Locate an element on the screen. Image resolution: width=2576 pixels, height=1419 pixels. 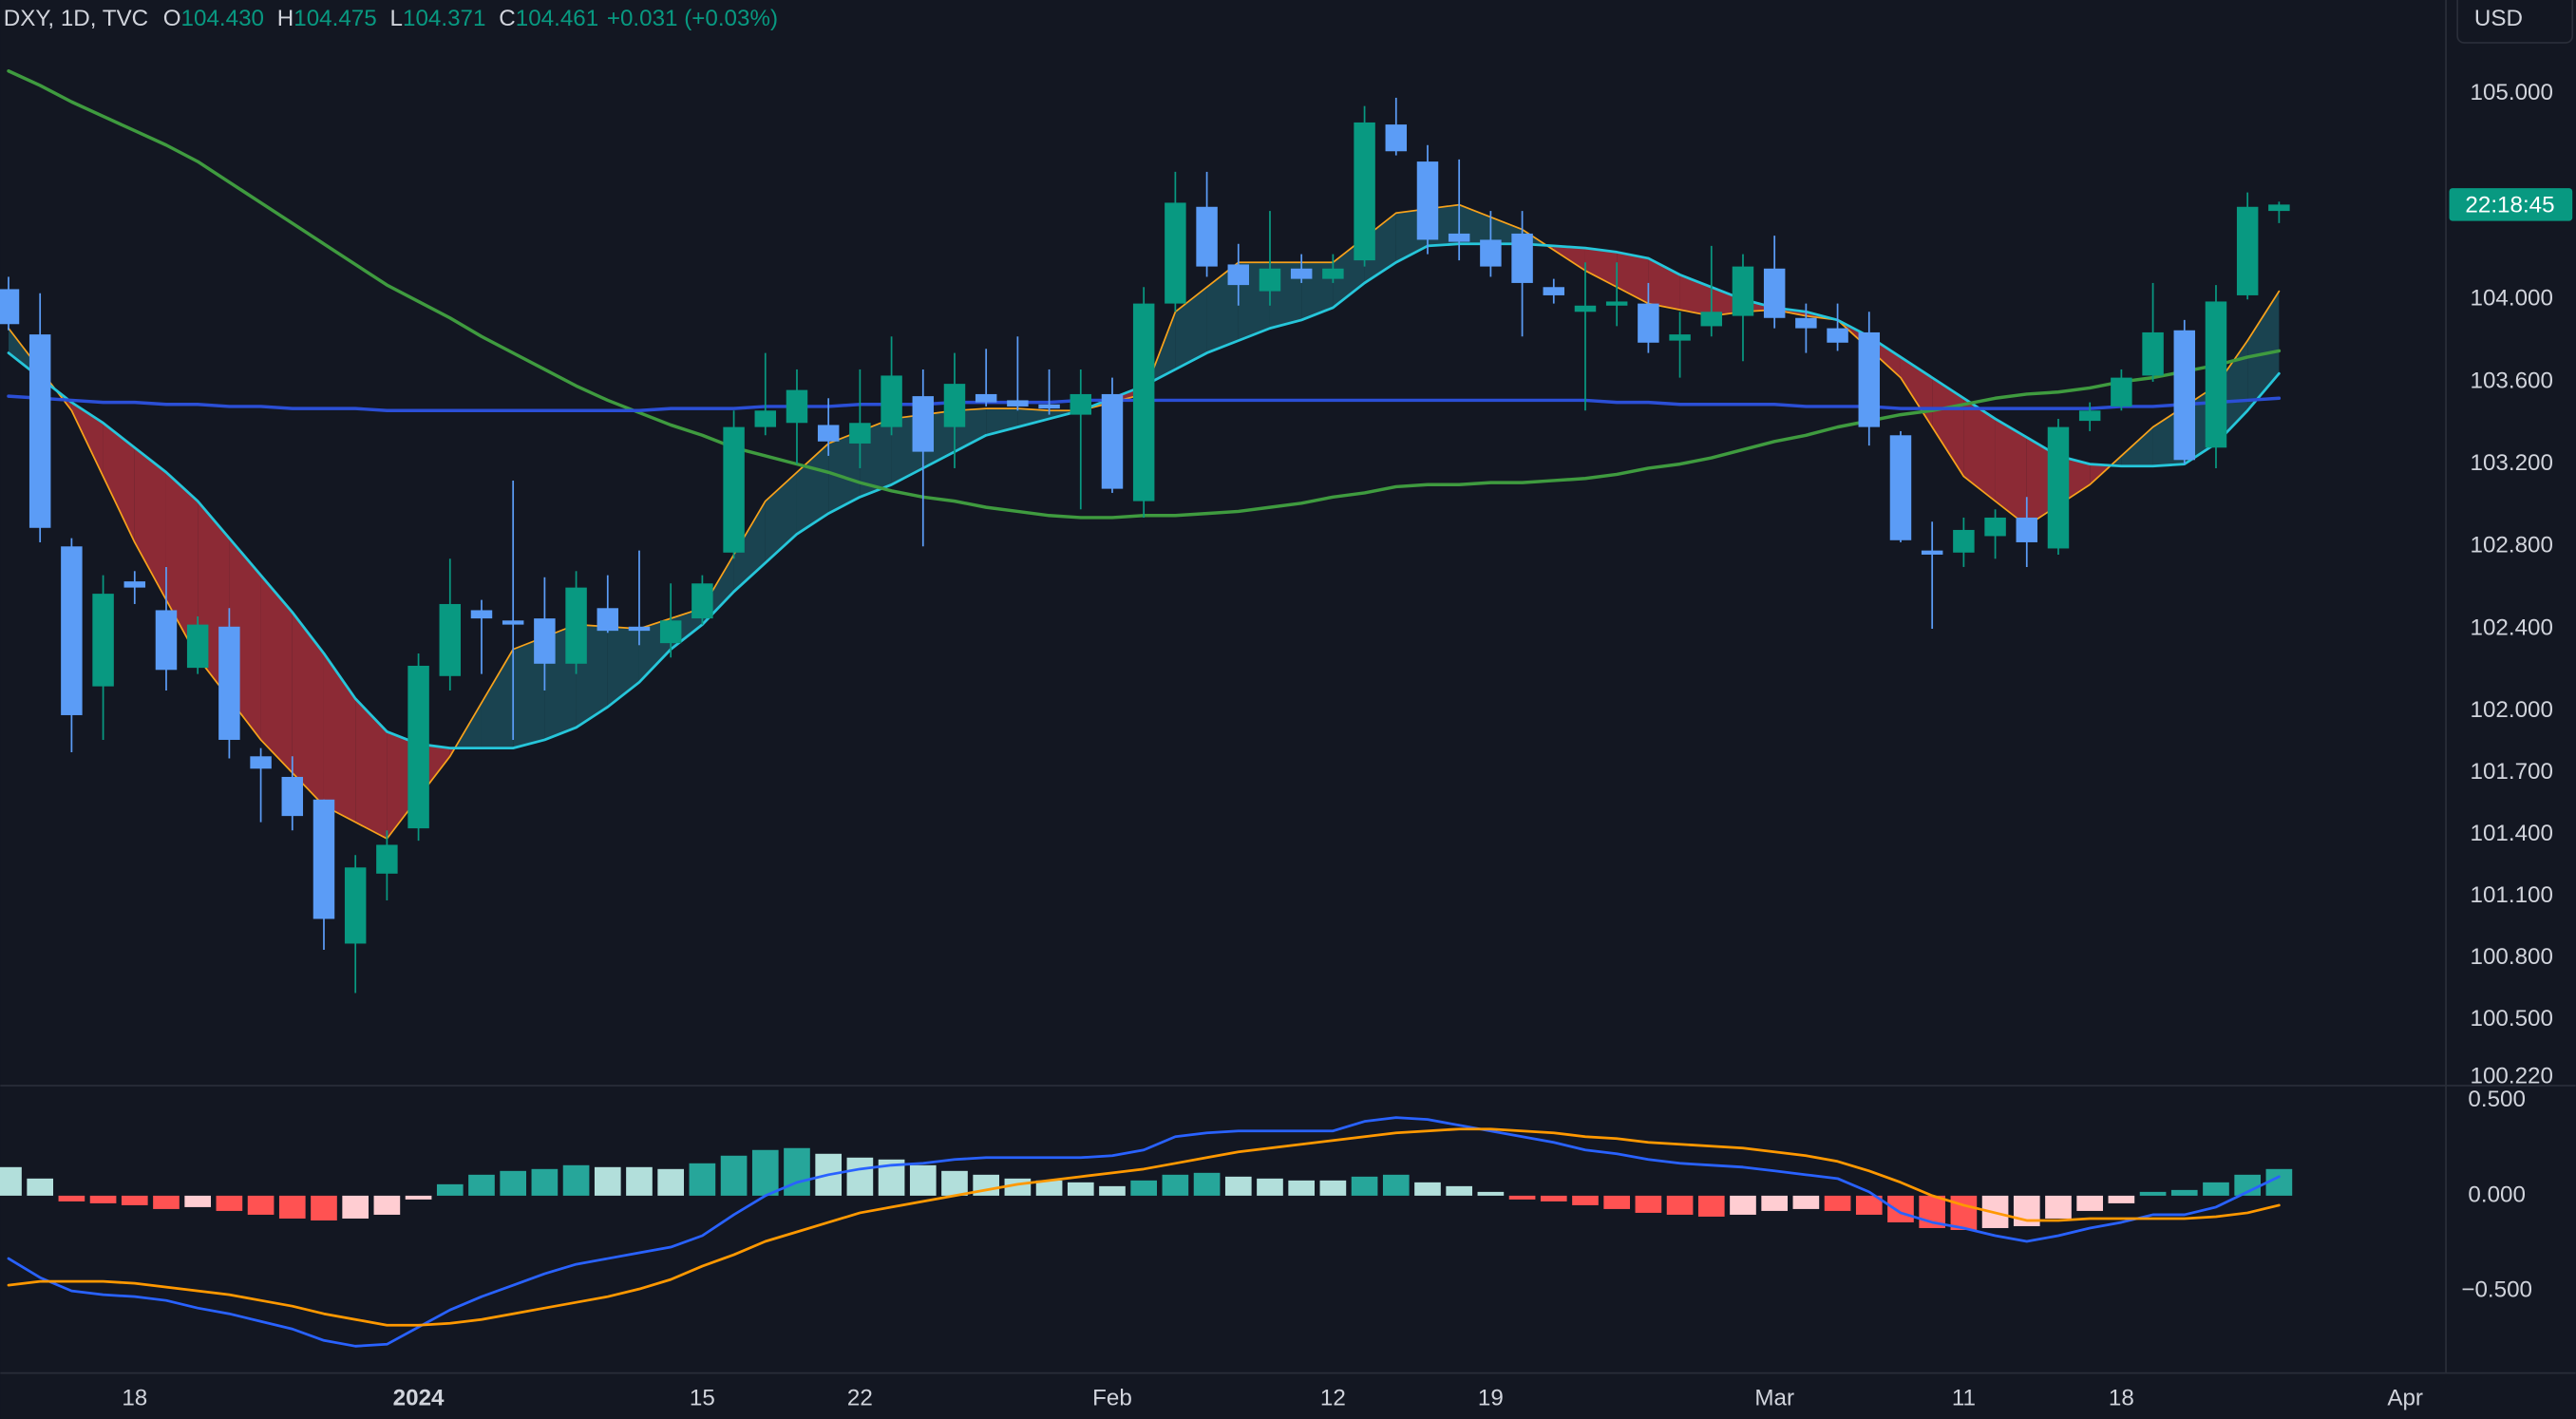
time-tick-label: 22 is located at coordinates (860, 1398).